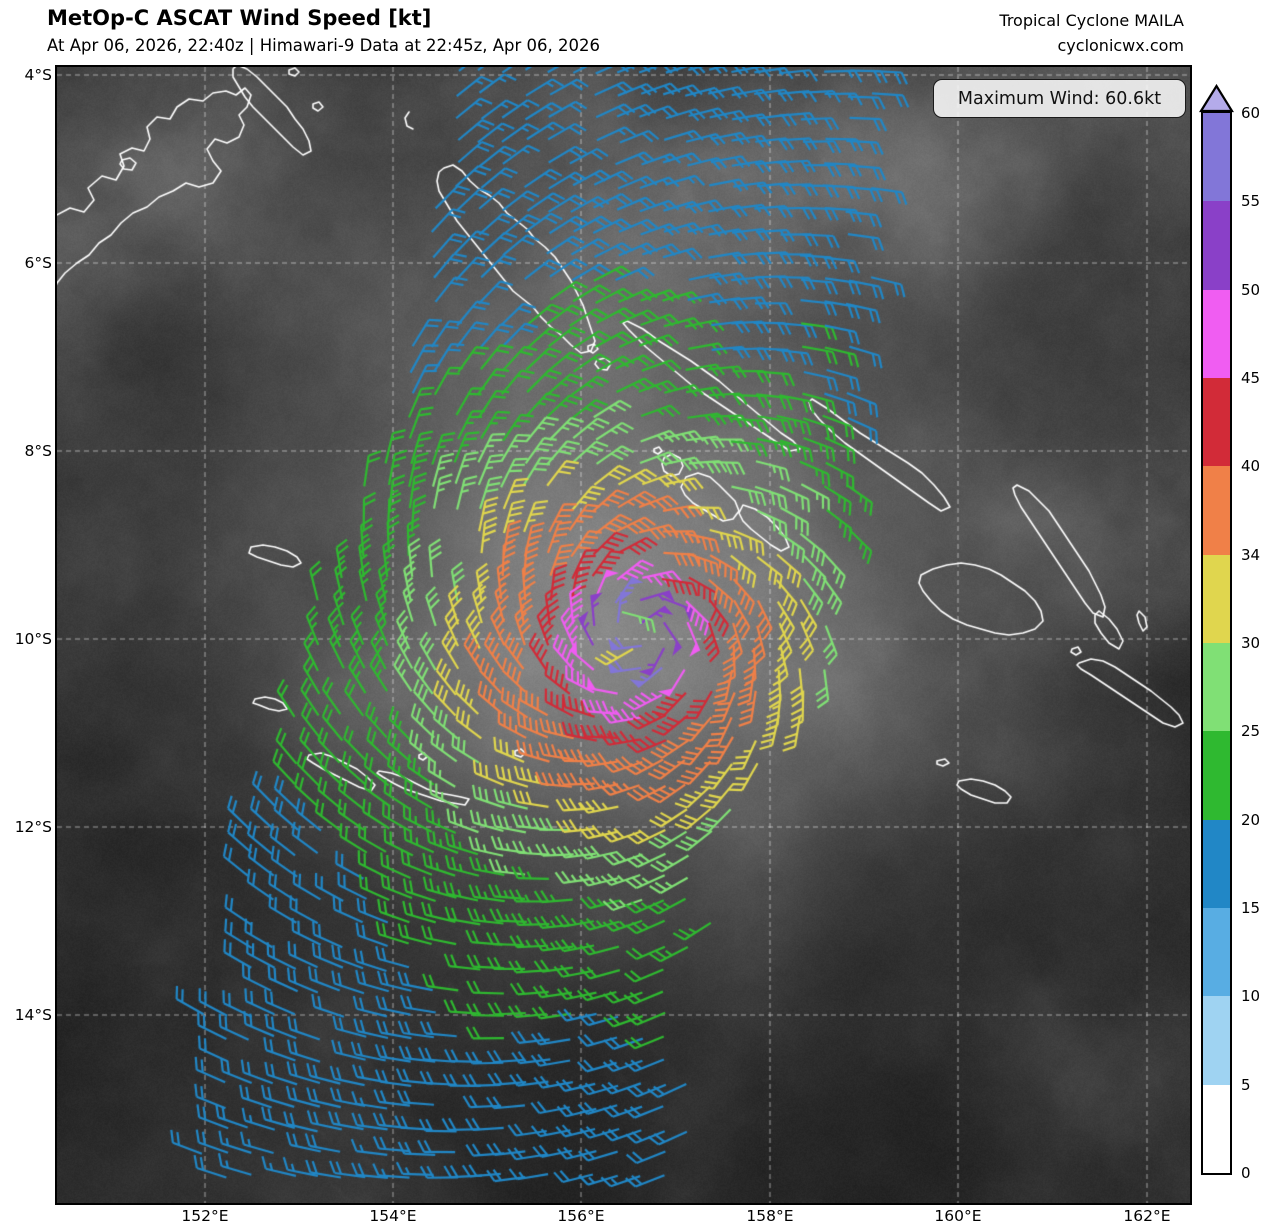  I want to click on lat-tick-label: 14°S, so click(33, 1015).